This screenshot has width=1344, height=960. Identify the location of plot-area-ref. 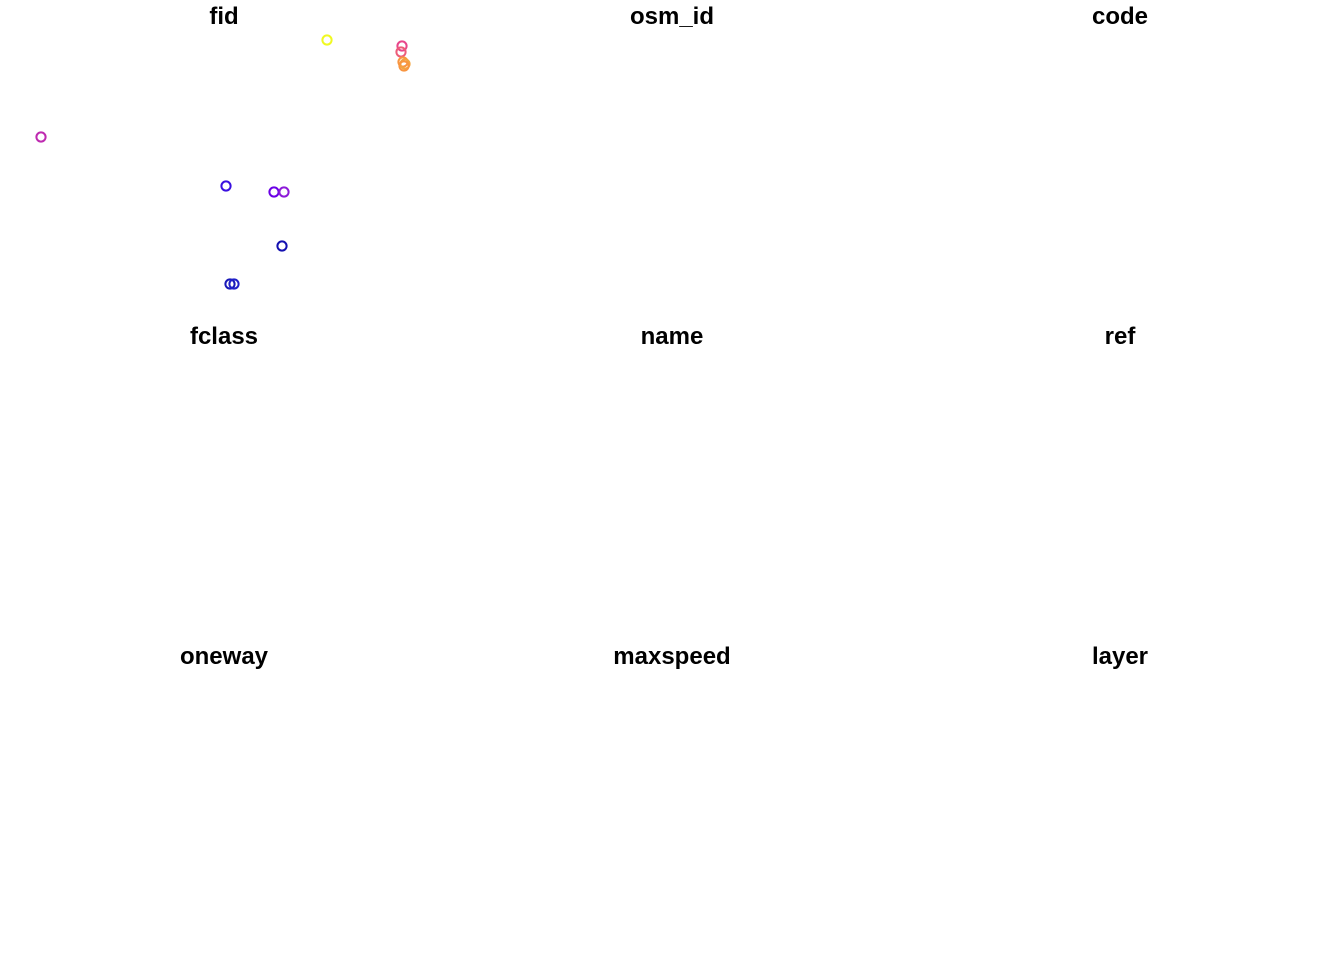
(1120, 480).